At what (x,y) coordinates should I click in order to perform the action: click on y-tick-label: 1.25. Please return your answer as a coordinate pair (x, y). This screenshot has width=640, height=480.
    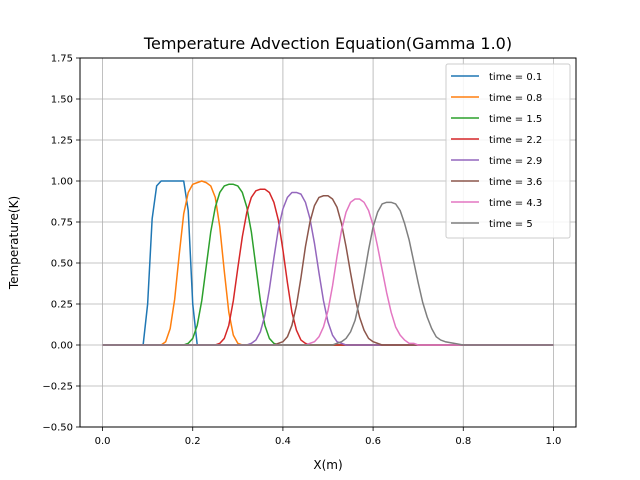
    Looking at the image, I should click on (62, 141).